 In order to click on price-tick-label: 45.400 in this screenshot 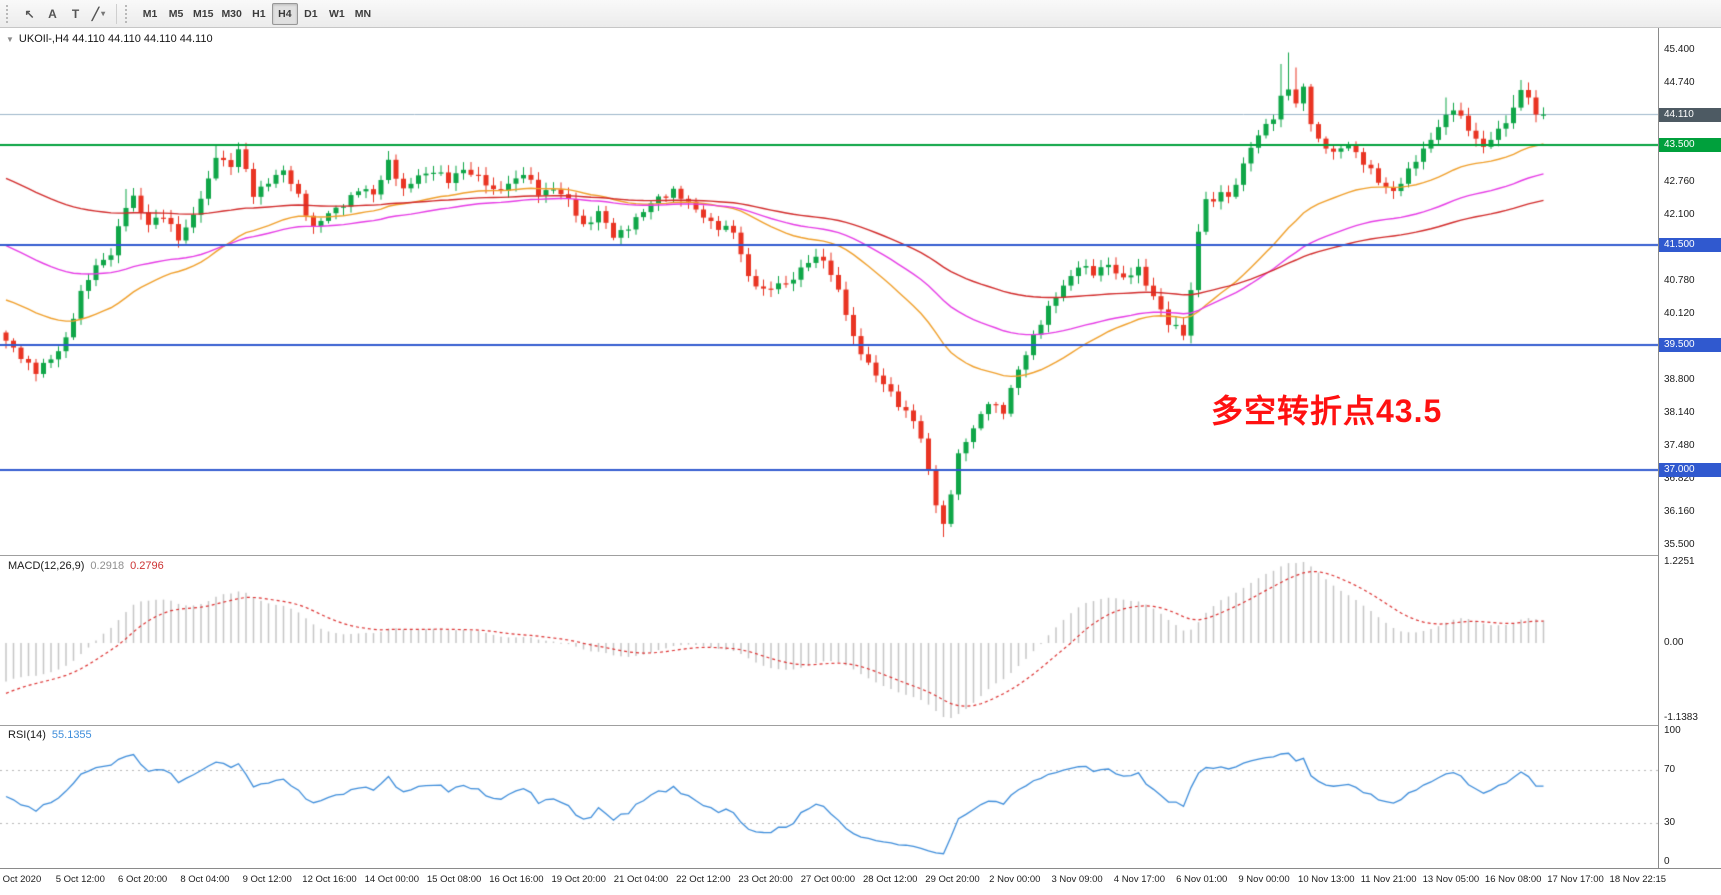, I will do `click(1679, 49)`.